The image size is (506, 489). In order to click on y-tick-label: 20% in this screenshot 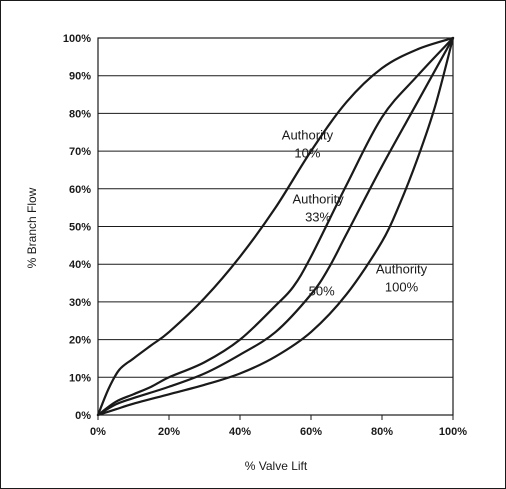, I will do `click(80, 341)`.